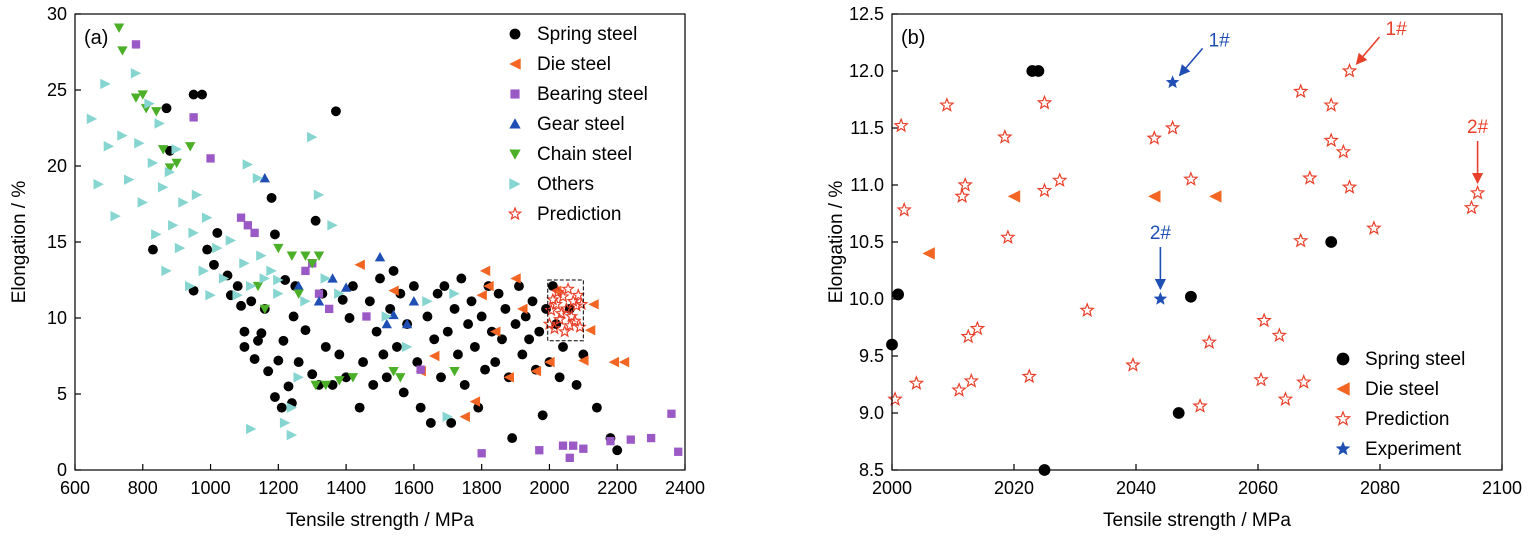 This screenshot has width=1536, height=546. I want to click on legend-label: Chain steel, so click(584, 154).